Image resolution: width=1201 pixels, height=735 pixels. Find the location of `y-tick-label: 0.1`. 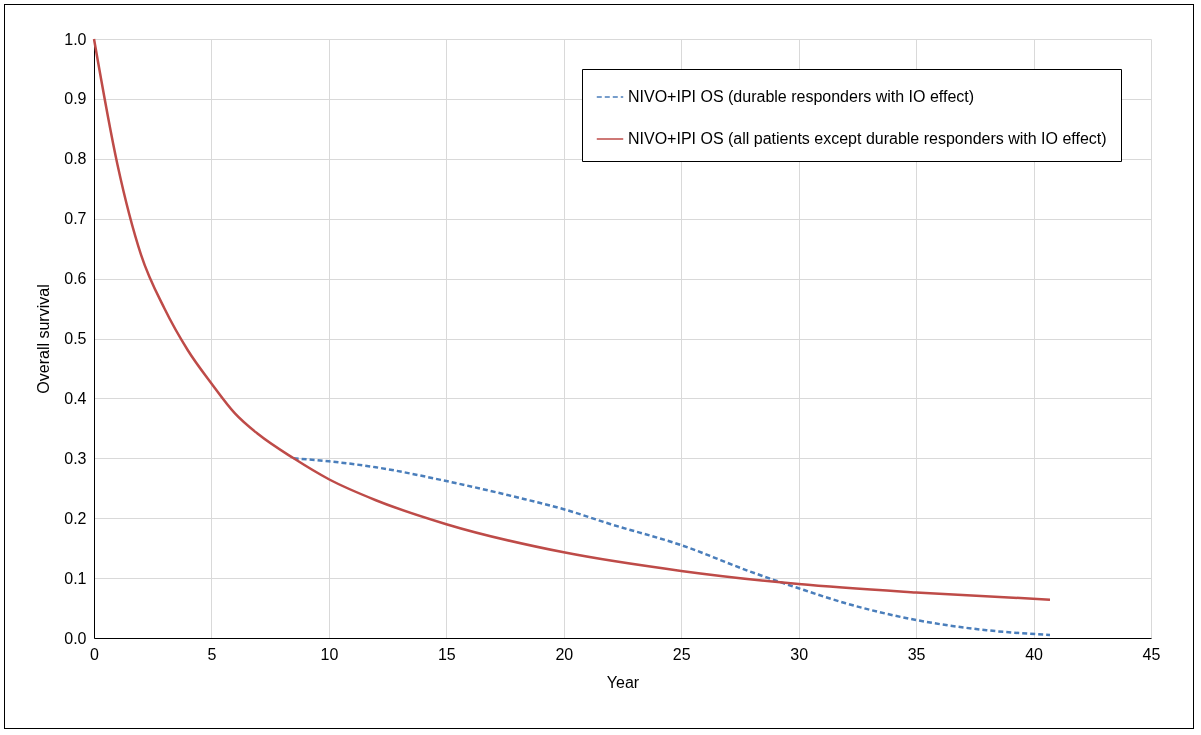

y-tick-label: 0.1 is located at coordinates (75, 578).